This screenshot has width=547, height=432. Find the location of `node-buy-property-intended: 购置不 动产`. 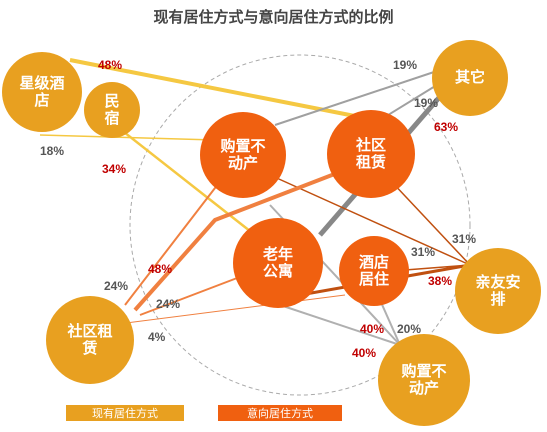

node-buy-property-intended: 购置不 动产 is located at coordinates (243, 155).